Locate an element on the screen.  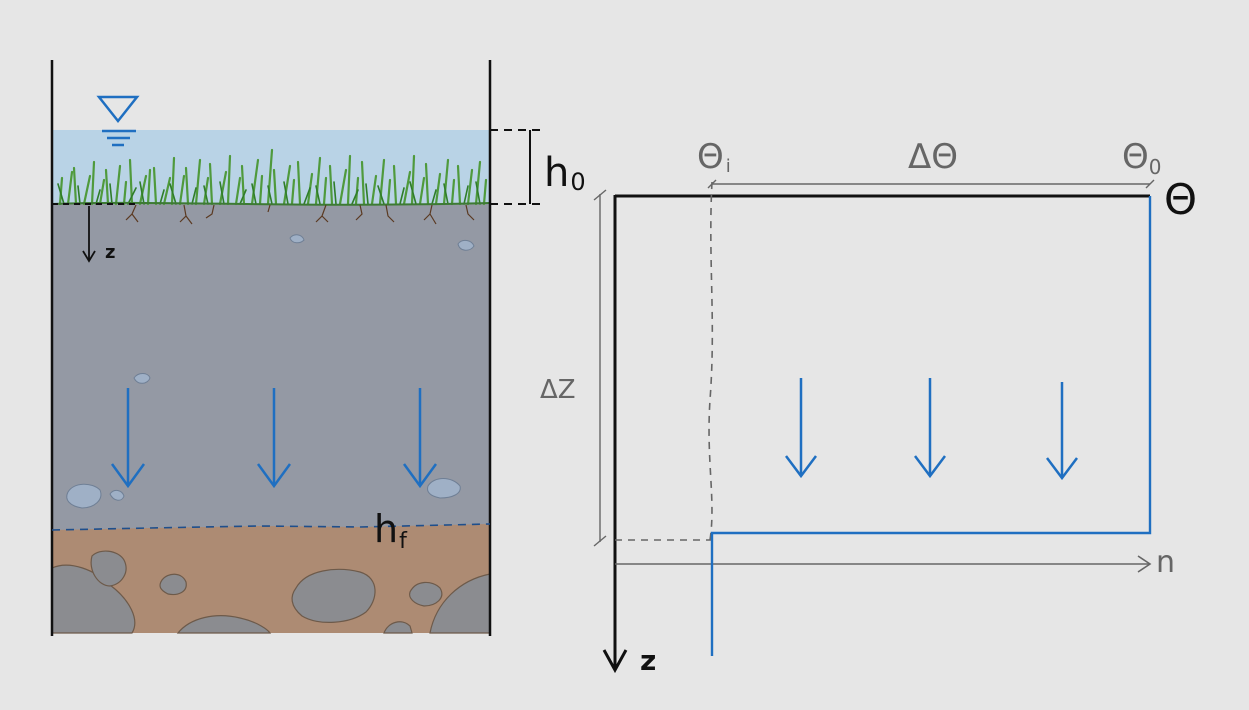
roots is located at coordinates (300, 214).